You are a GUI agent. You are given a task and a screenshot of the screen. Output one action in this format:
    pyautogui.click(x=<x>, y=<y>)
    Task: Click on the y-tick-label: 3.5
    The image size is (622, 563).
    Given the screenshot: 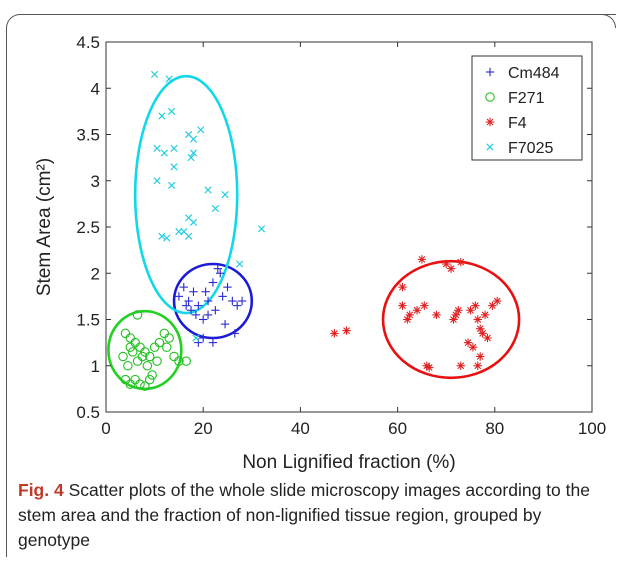 What is the action you would take?
    pyautogui.click(x=88, y=135)
    